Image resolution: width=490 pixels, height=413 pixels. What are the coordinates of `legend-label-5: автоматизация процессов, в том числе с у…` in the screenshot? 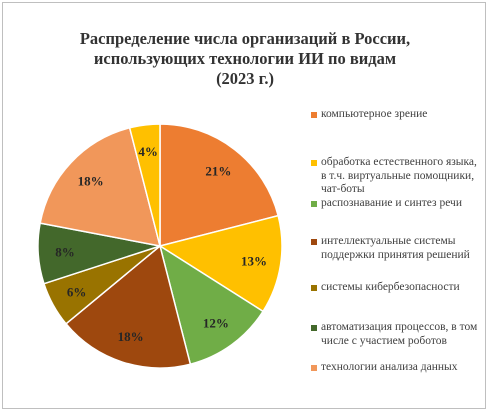 It's located at (399, 334).